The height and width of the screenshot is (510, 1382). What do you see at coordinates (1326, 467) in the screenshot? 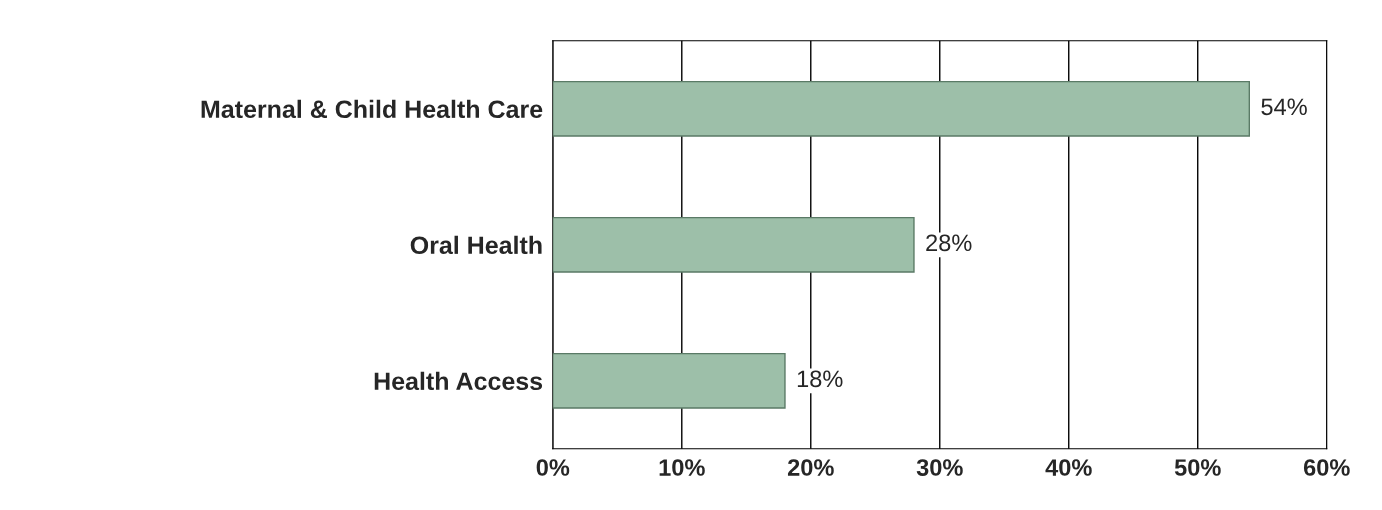
I see `x-tick-label: 60%` at bounding box center [1326, 467].